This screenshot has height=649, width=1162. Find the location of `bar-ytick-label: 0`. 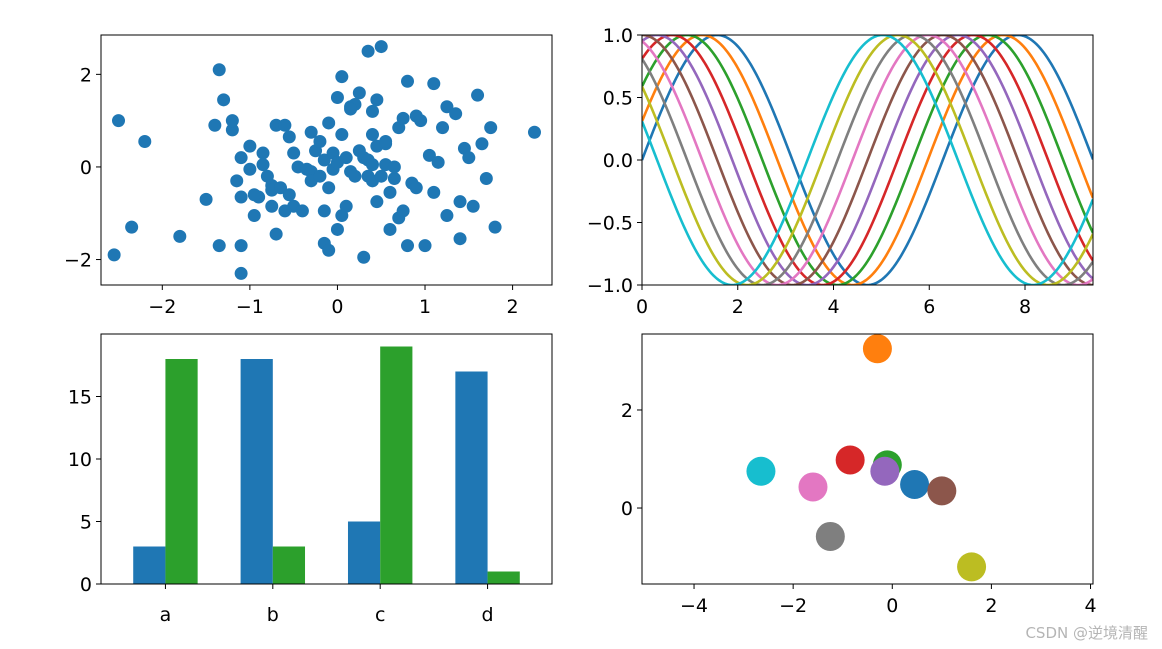

bar-ytick-label: 0 is located at coordinates (86, 585).